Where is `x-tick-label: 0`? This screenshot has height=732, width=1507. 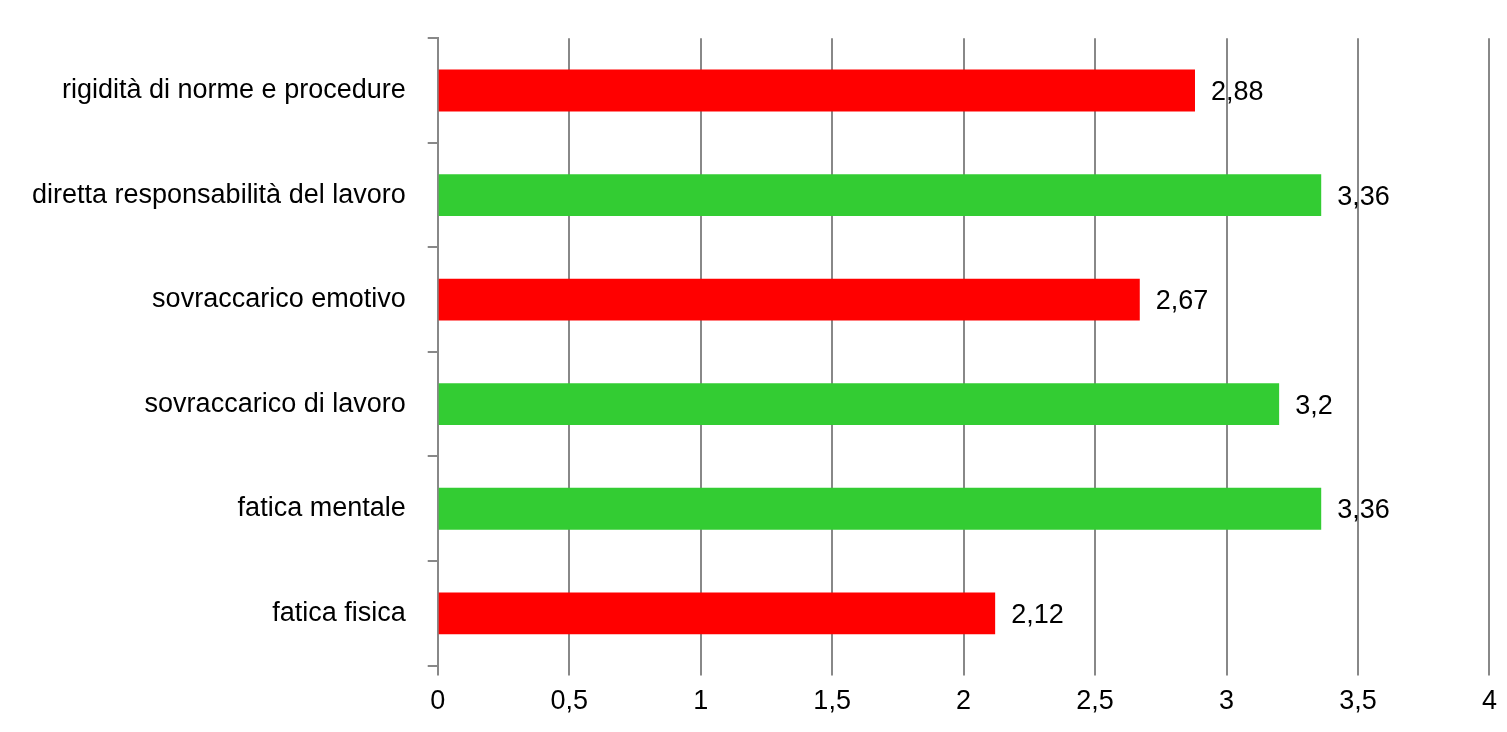
x-tick-label: 0 is located at coordinates (438, 700).